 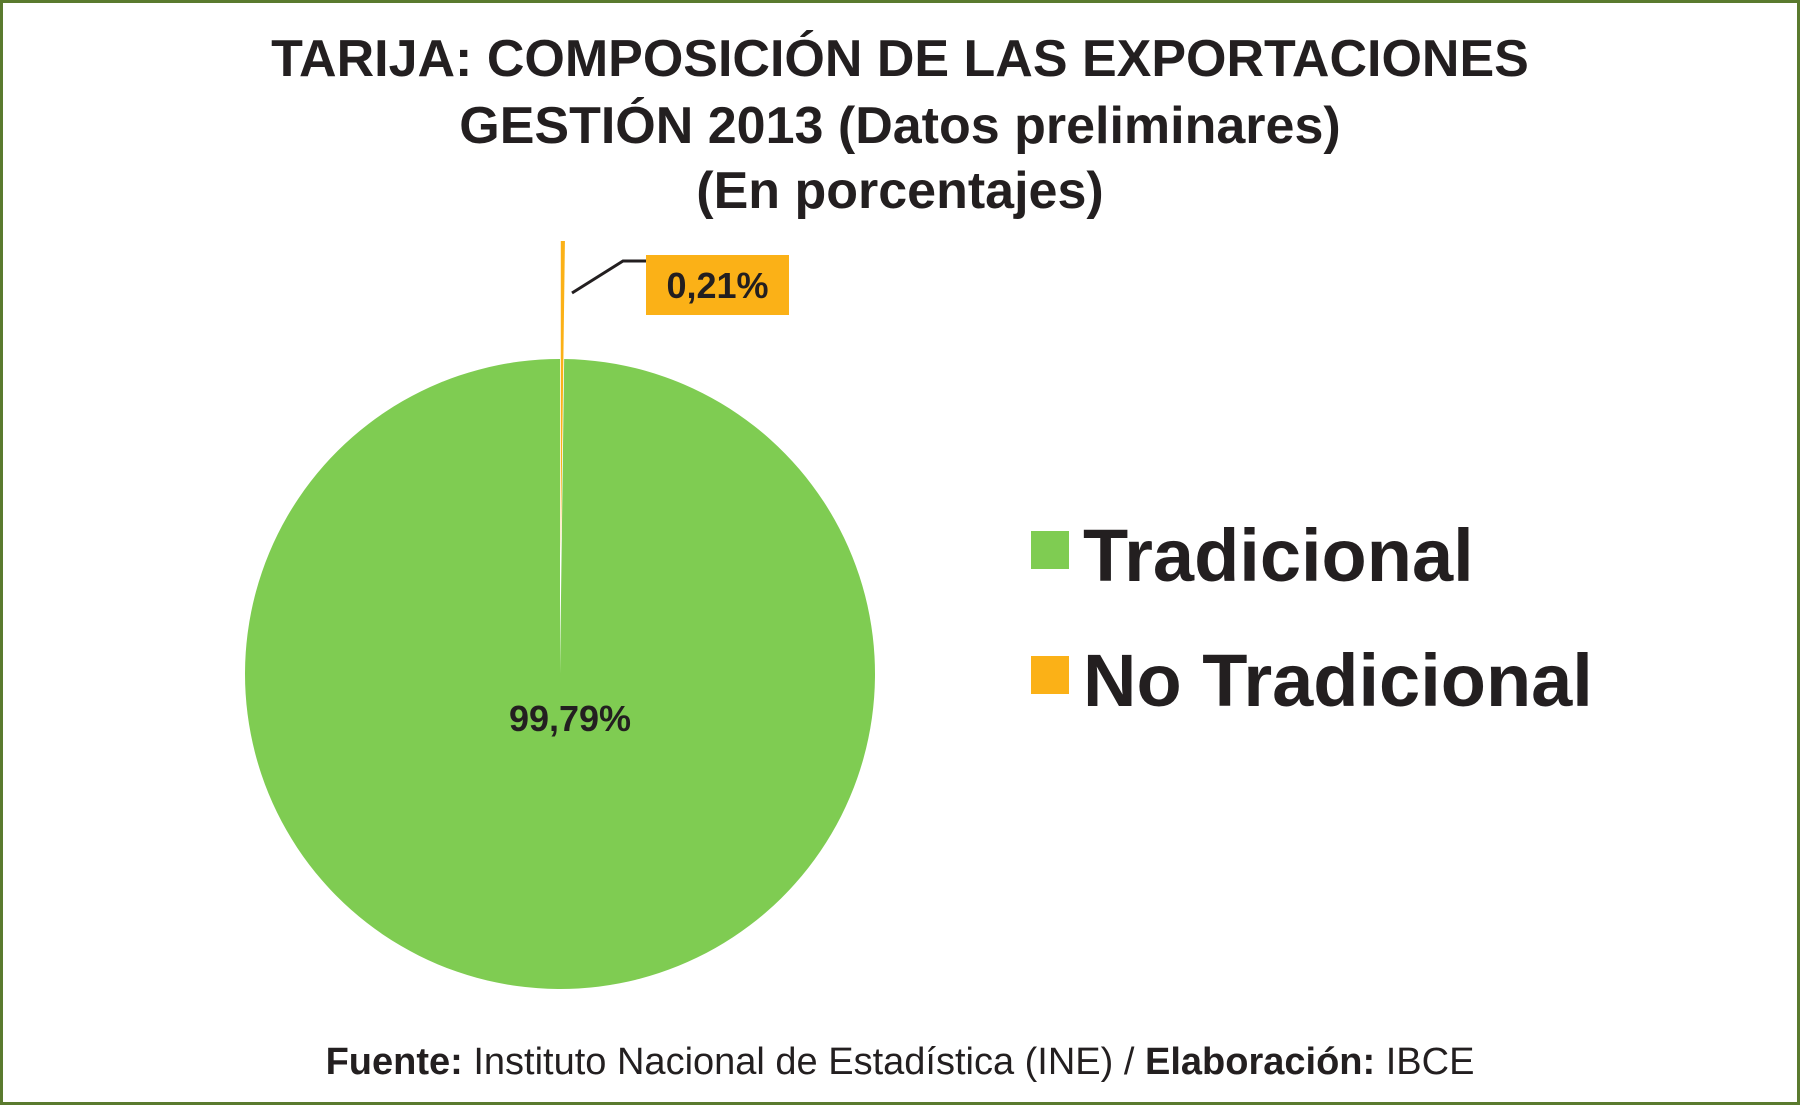 What do you see at coordinates (649, 497) in the screenshot?
I see `pie-data-labels: 99,79% 0,21%` at bounding box center [649, 497].